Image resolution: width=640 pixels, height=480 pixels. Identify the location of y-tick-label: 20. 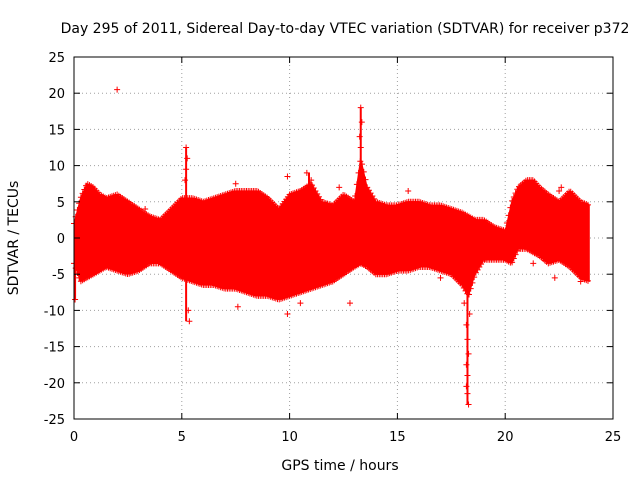
(56, 94).